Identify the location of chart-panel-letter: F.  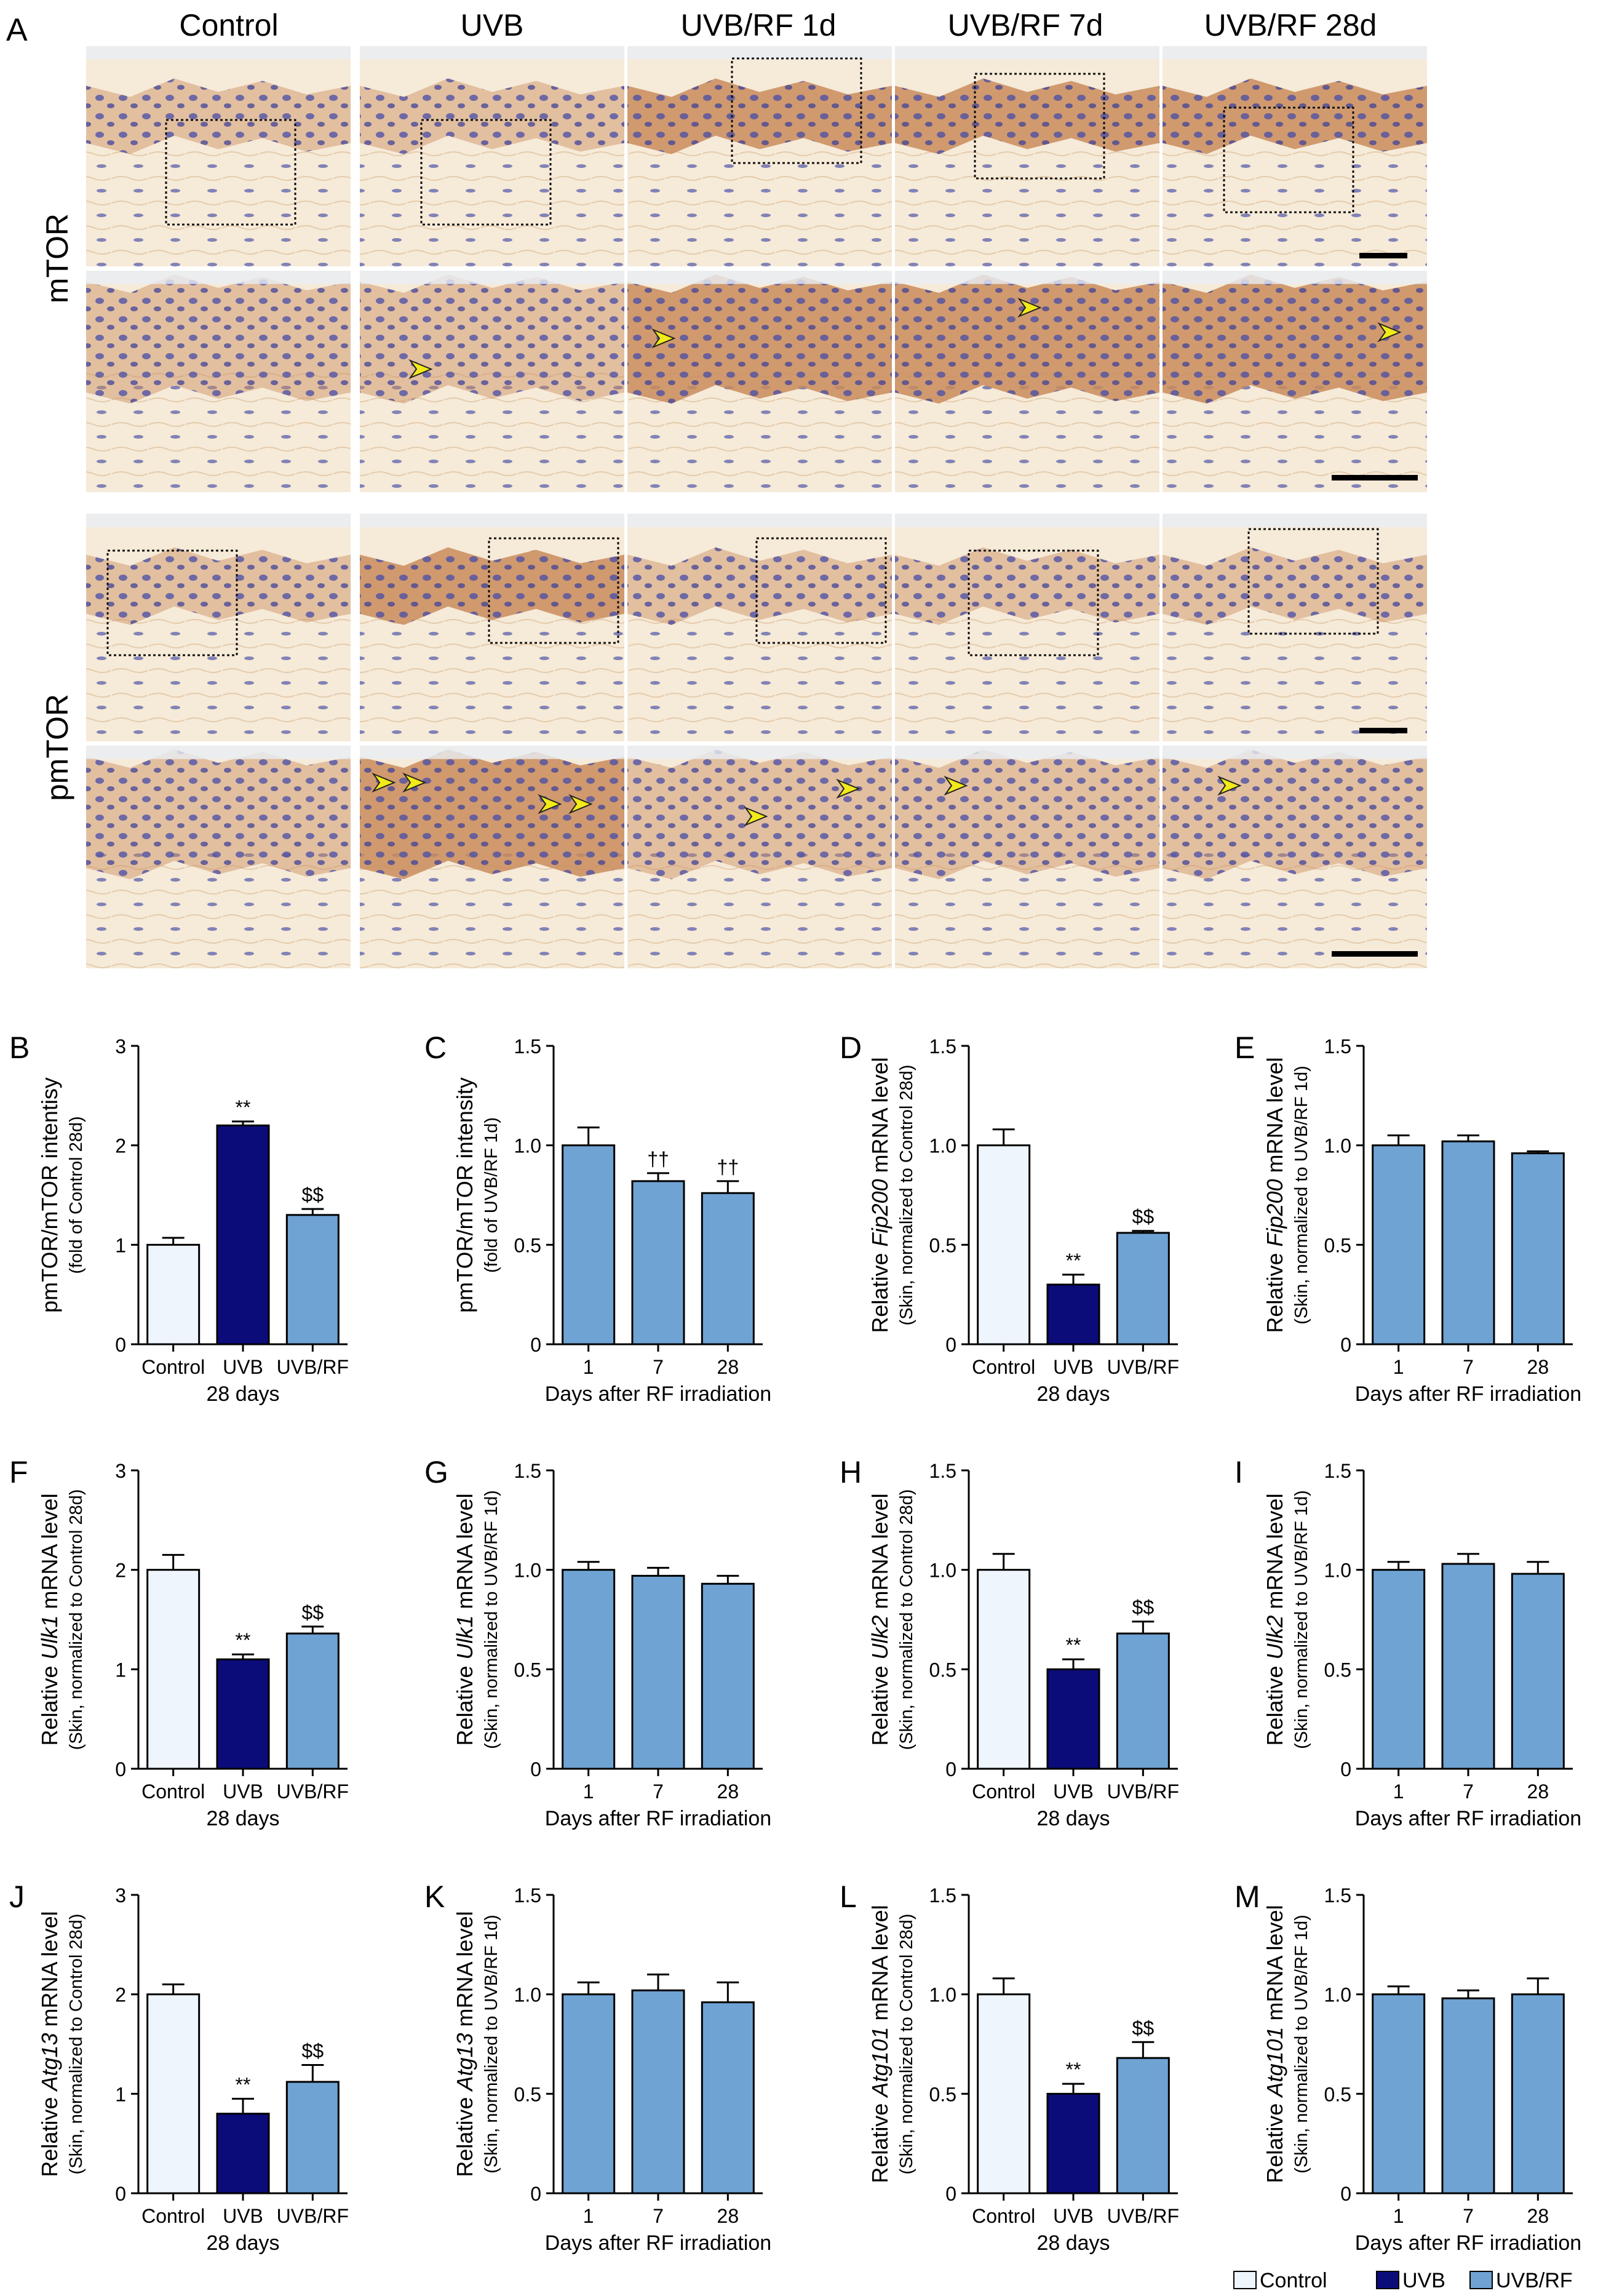
(18, 1472).